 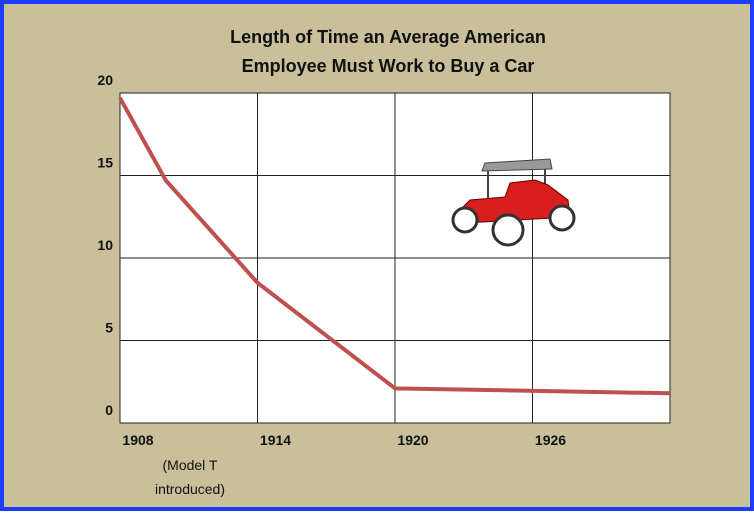 What do you see at coordinates (550, 440) in the screenshot?
I see `x-tick-label: 1926` at bounding box center [550, 440].